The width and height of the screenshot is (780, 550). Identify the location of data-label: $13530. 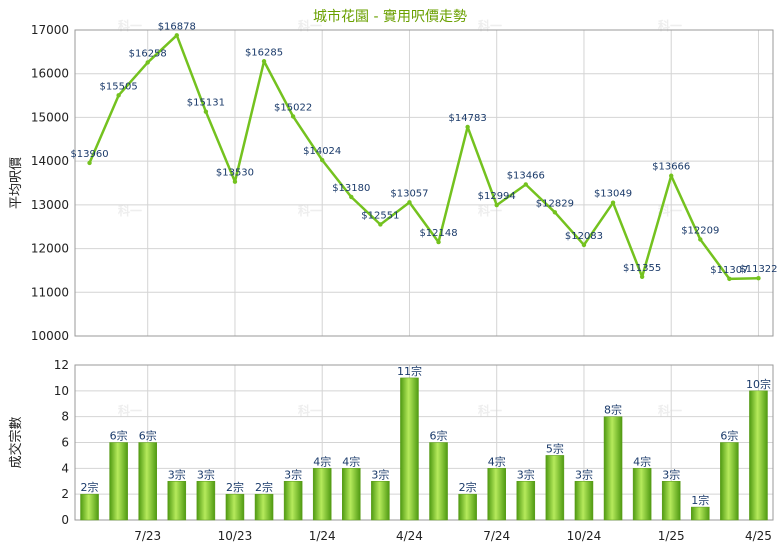
(235, 173).